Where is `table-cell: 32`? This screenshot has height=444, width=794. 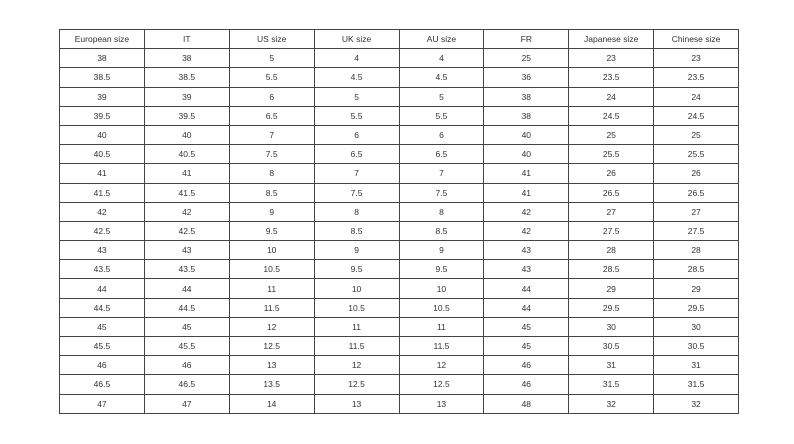 table-cell: 32 is located at coordinates (611, 403).